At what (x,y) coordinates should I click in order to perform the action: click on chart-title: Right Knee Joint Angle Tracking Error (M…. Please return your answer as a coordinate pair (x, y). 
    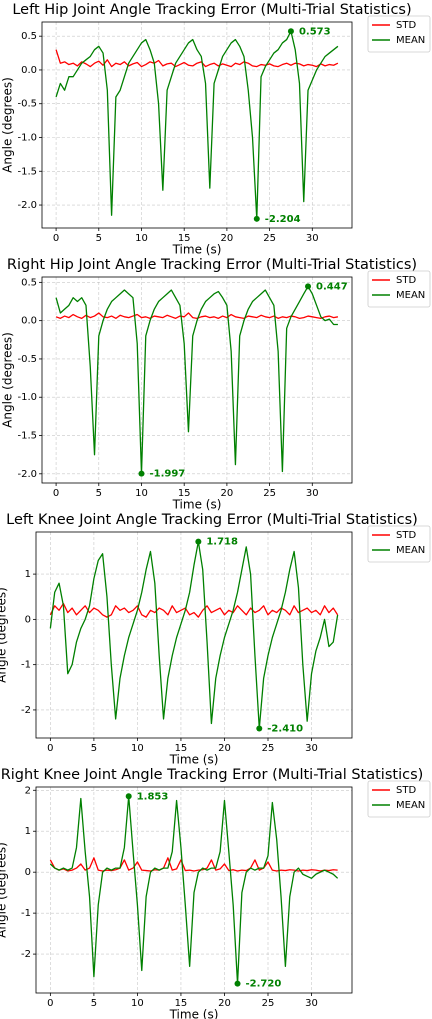
    Looking at the image, I should click on (212, 775).